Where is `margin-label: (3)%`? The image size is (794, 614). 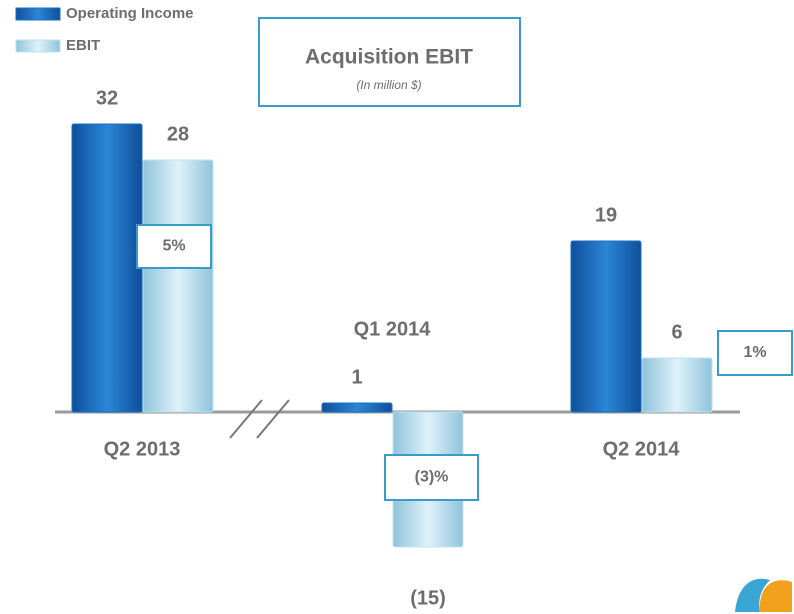
margin-label: (3)% is located at coordinates (432, 477).